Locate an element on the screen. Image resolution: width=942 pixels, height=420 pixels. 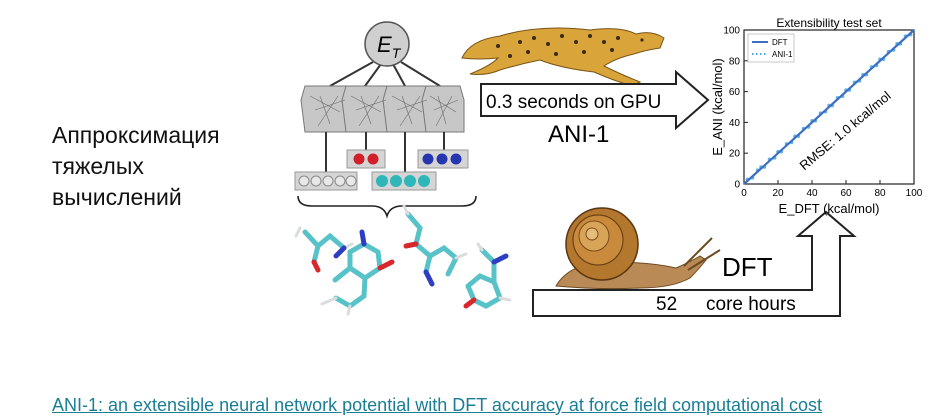
molecule-structures is located at coordinates (403, 260).